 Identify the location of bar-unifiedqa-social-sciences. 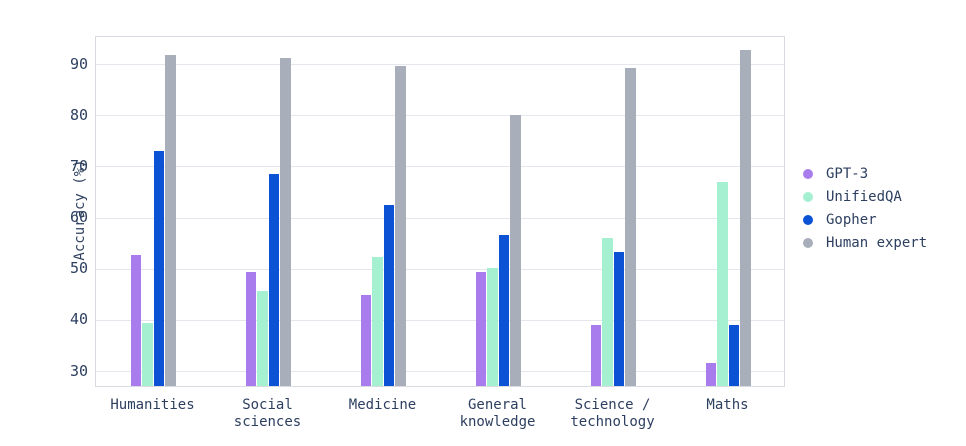
(262, 338).